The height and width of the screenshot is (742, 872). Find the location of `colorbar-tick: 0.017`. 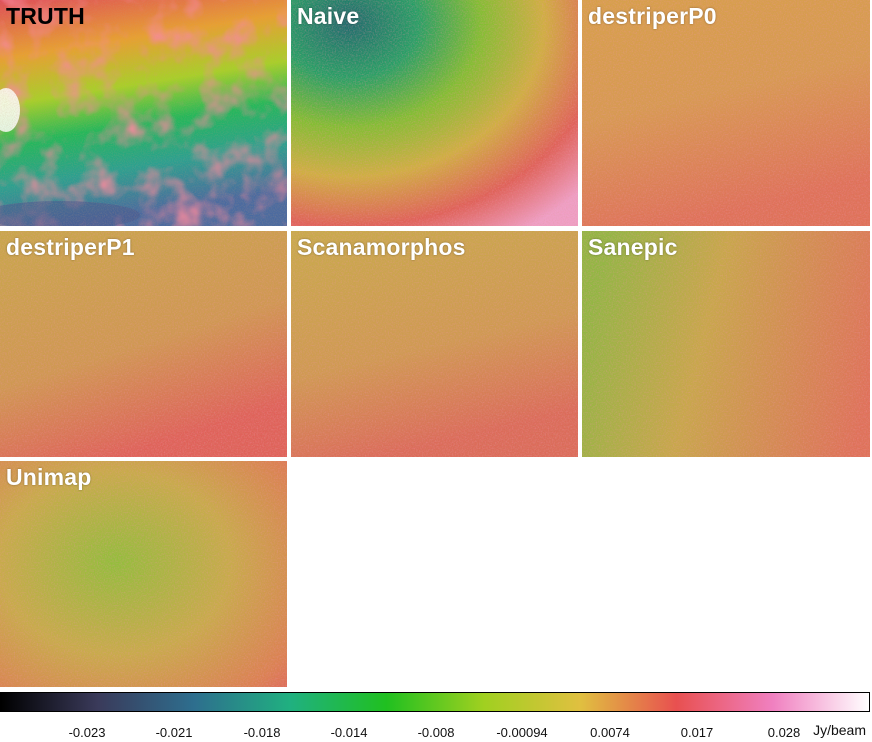

colorbar-tick: 0.017 is located at coordinates (697, 732).